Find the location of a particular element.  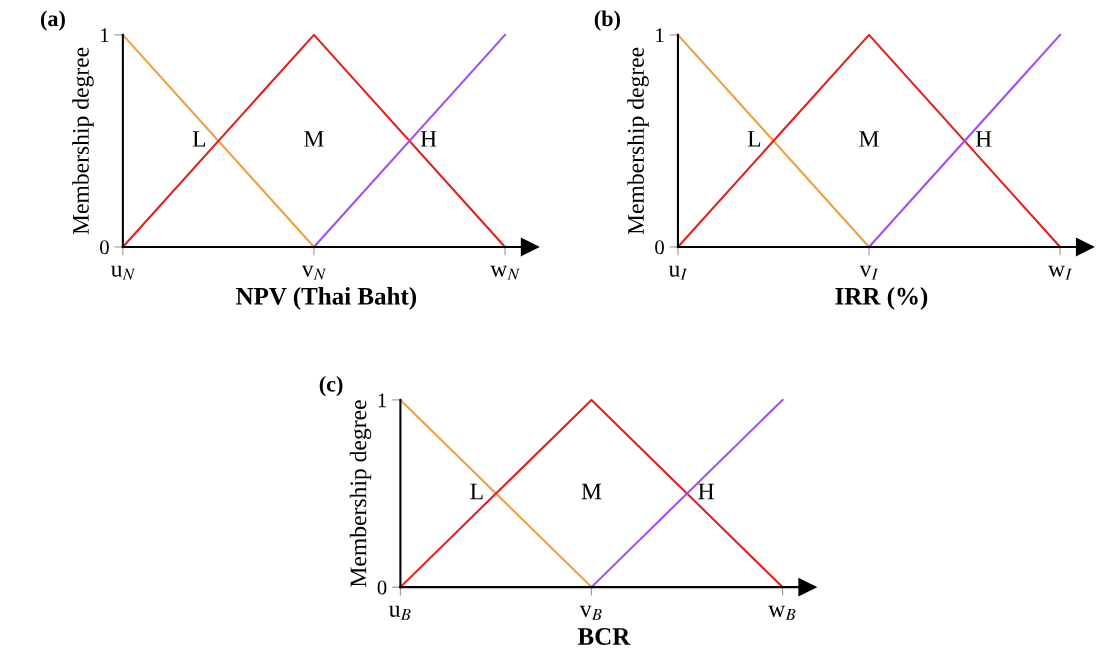

x-axis-title: BCR is located at coordinates (604, 636).